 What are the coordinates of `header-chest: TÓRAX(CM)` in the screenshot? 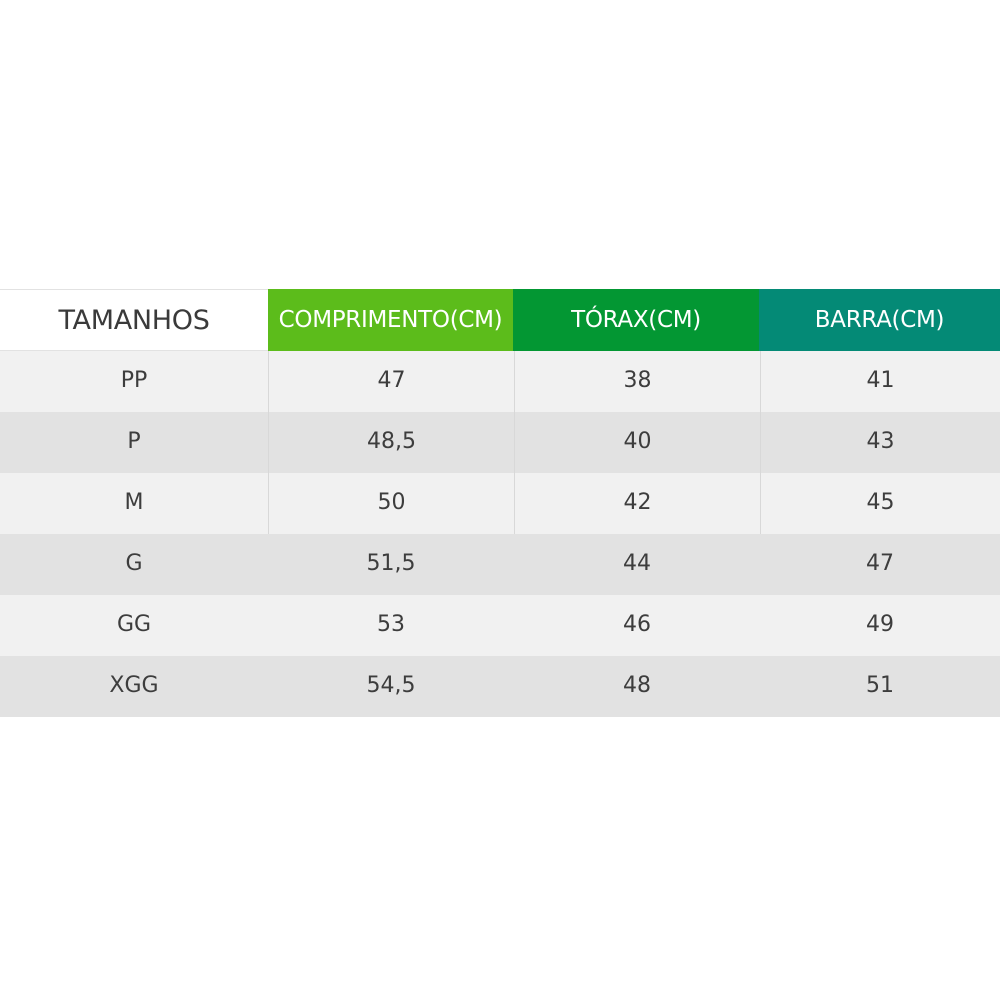 It's located at (636, 320).